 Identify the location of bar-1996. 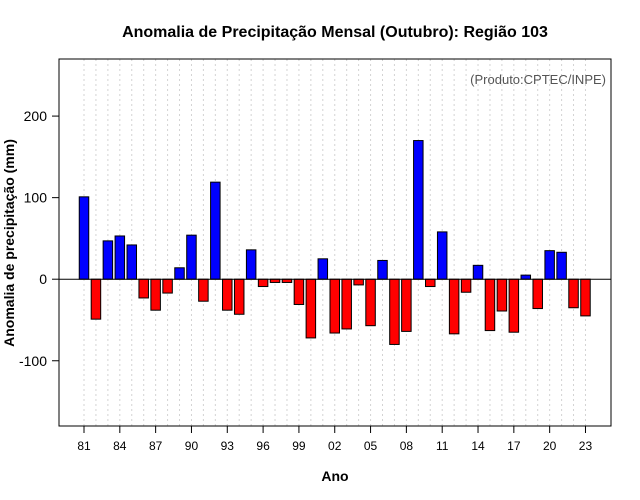
(263, 283).